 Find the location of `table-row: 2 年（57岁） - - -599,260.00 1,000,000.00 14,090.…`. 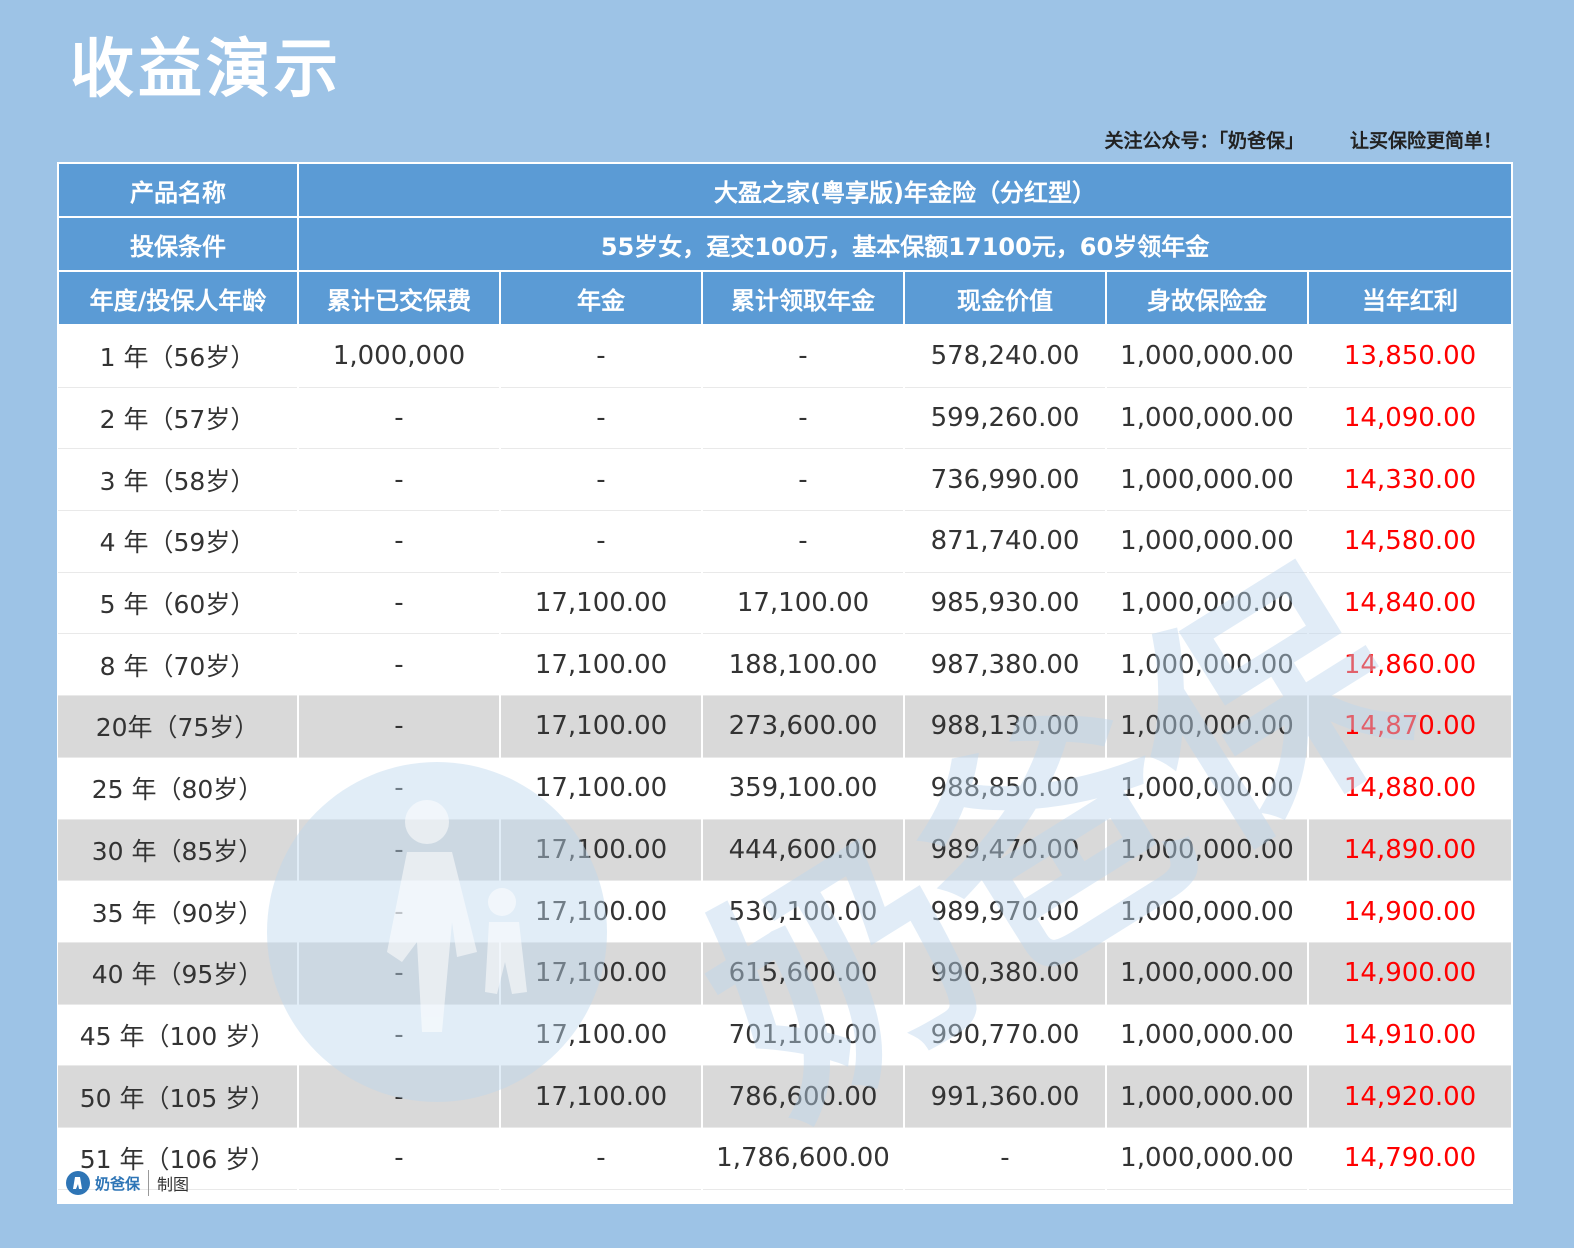

table-row: 2 年（57岁） - - -599,260.00 1,000,000.00 14,090.… is located at coordinates (785, 418).